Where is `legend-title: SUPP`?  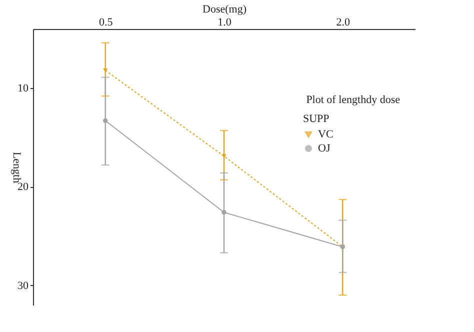
legend-title: SUPP is located at coordinates (316, 119).